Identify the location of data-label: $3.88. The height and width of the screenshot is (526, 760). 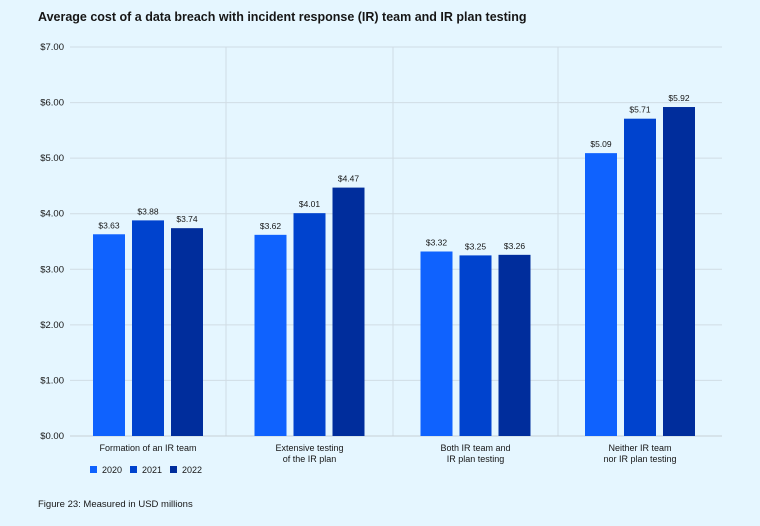
(148, 211).